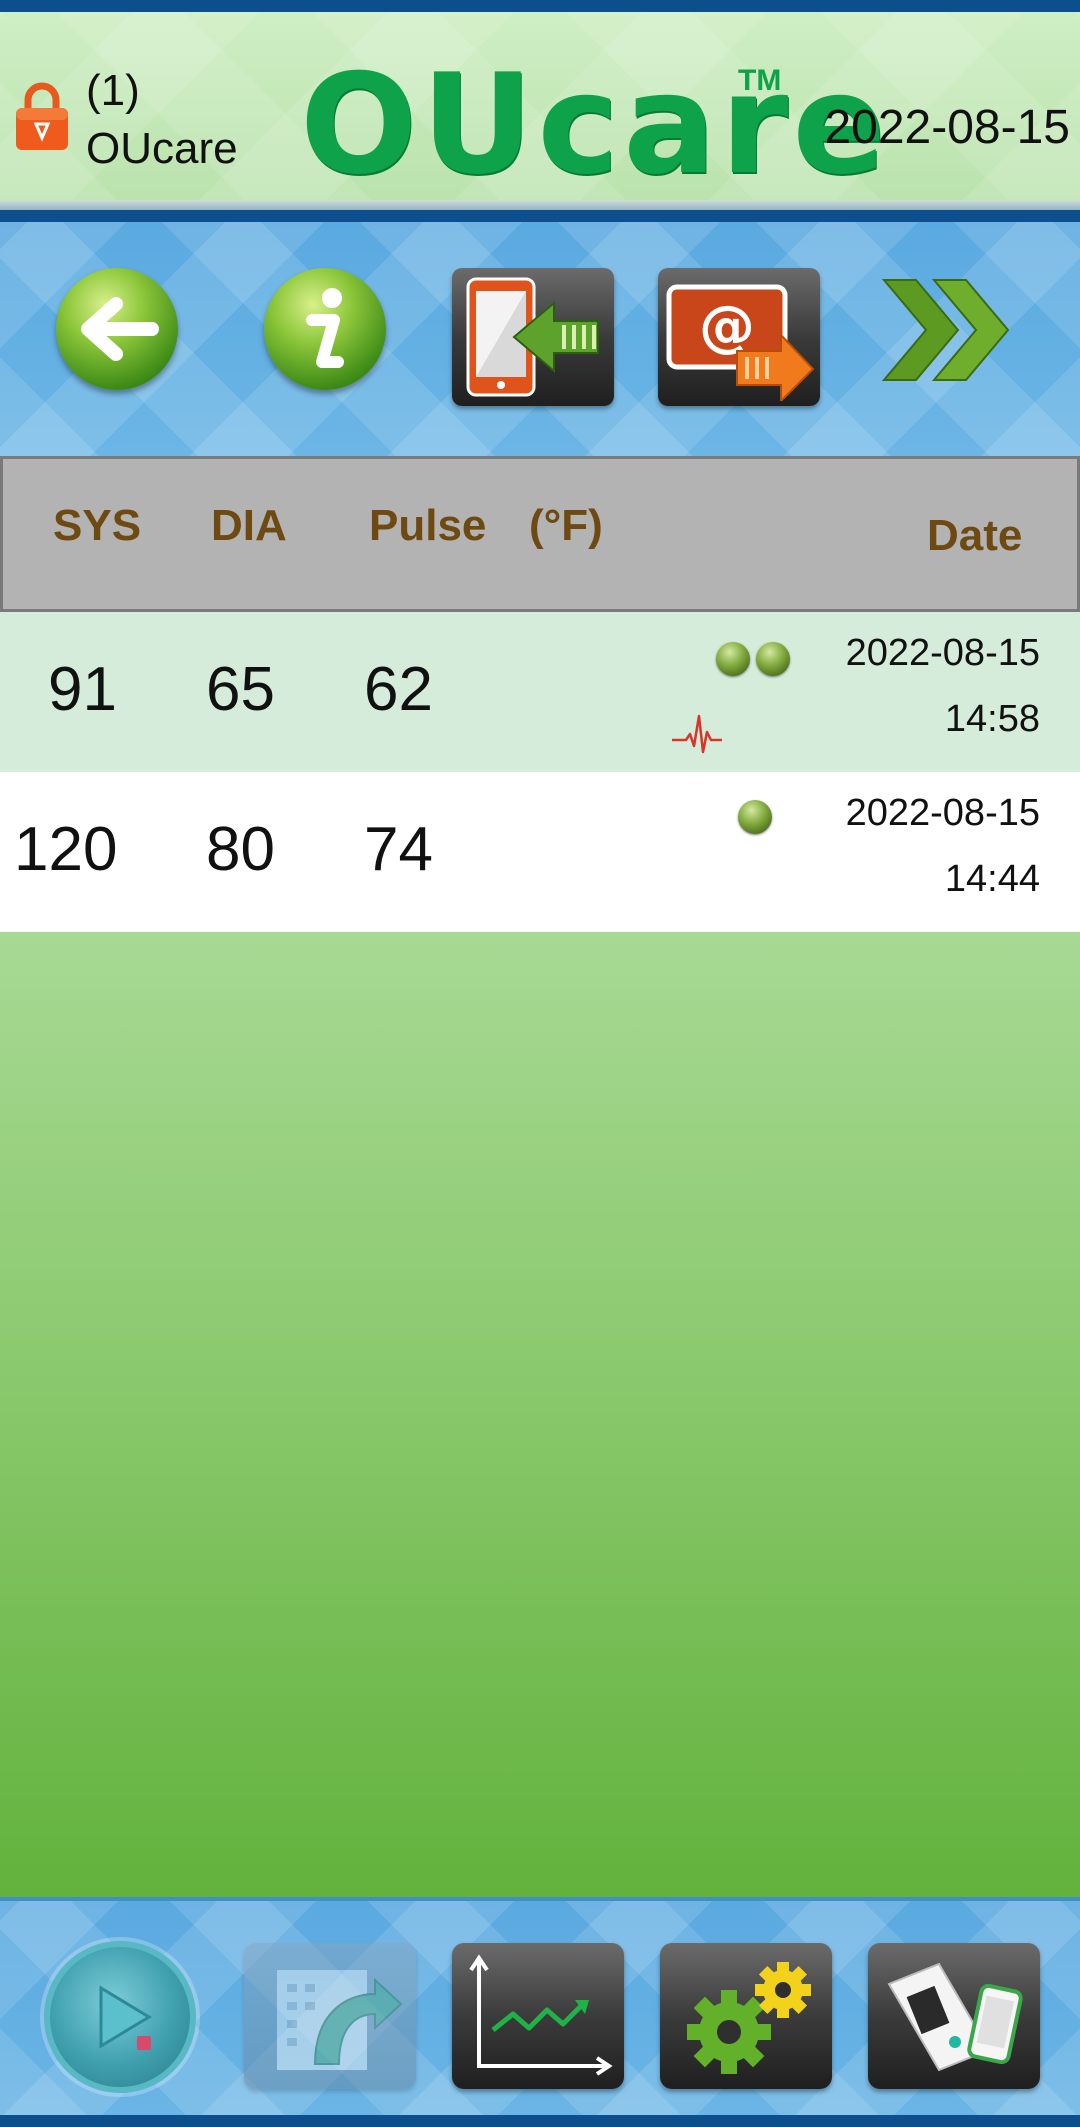 The height and width of the screenshot is (2127, 1080). What do you see at coordinates (749, 2018) in the screenshot?
I see `settings-gears-icon` at bounding box center [749, 2018].